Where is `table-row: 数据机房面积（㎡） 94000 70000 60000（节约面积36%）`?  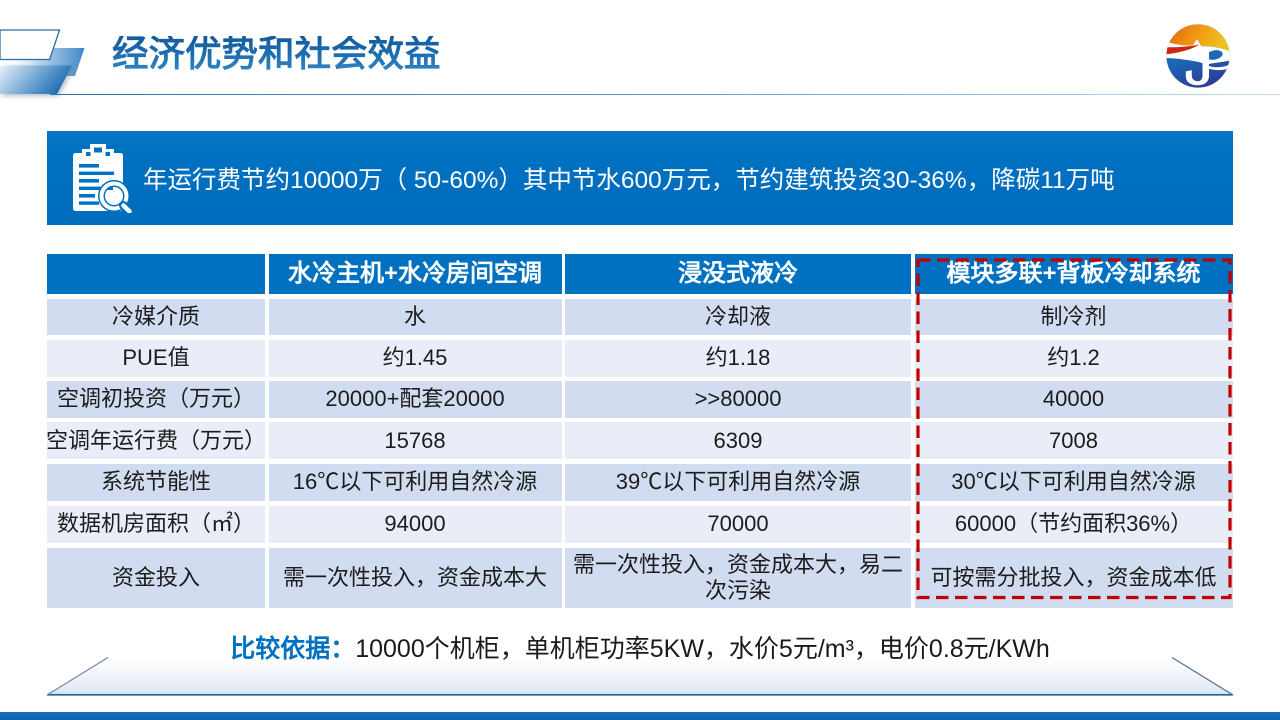
table-row: 数据机房面积（㎡） 94000 70000 60000（节约面积36%） is located at coordinates (640, 524).